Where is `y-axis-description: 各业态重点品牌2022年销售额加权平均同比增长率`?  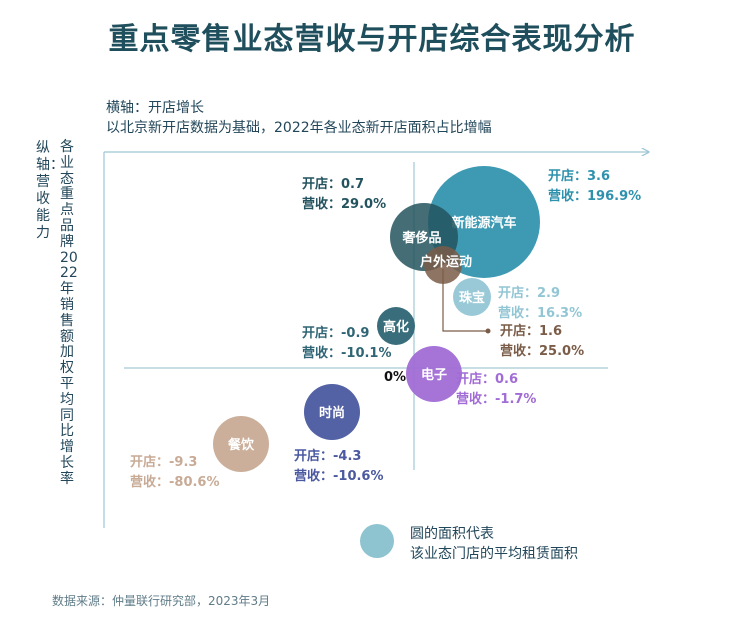
y-axis-description: 各业态重点品牌2022年销售额加权平均同比增长率 is located at coordinates (69, 313).